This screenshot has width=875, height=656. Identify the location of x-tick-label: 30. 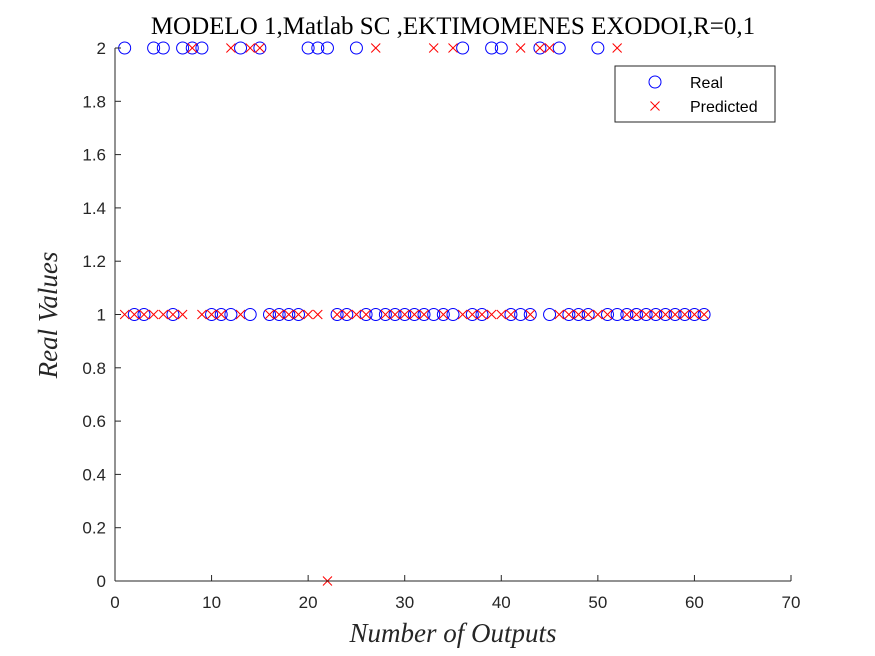
(404, 602).